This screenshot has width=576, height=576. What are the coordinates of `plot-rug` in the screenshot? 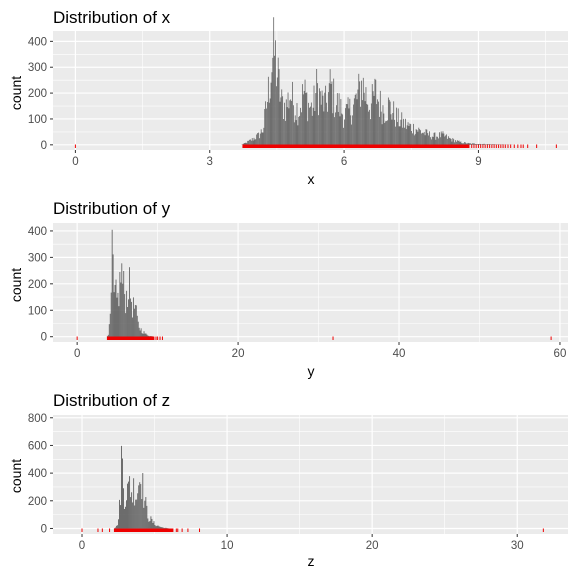 It's located at (315, 146).